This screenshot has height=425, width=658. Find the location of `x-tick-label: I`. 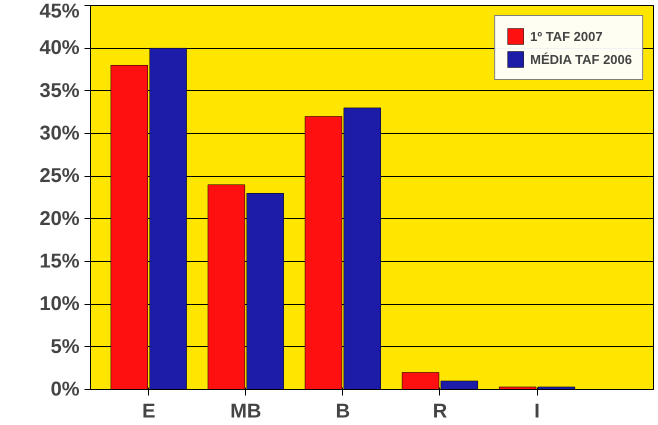

x-tick-label: I is located at coordinates (537, 411).